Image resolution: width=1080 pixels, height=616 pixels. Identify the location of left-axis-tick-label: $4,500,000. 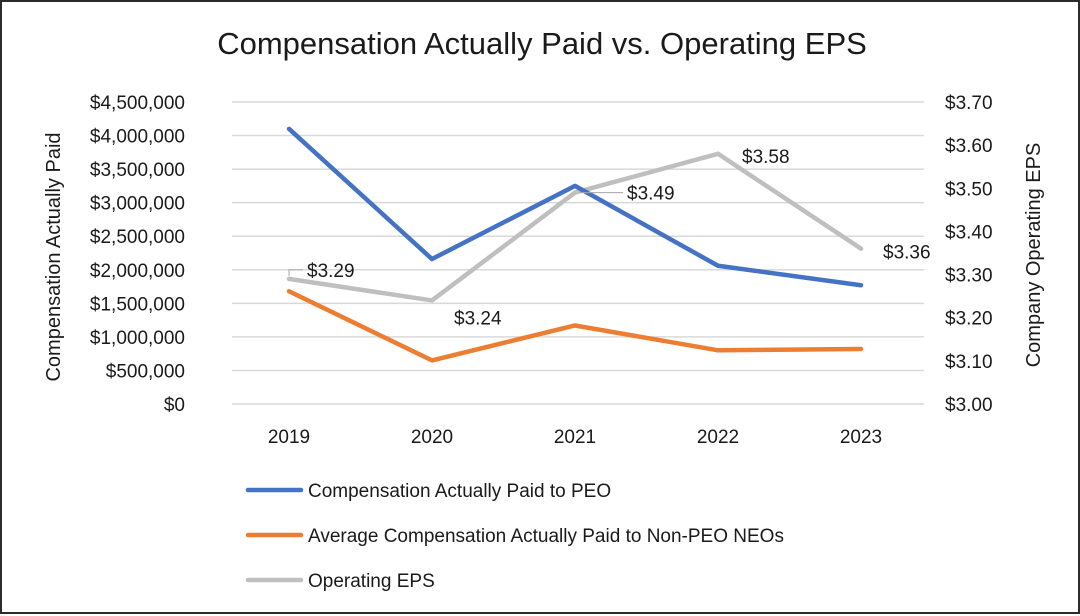
(137, 103).